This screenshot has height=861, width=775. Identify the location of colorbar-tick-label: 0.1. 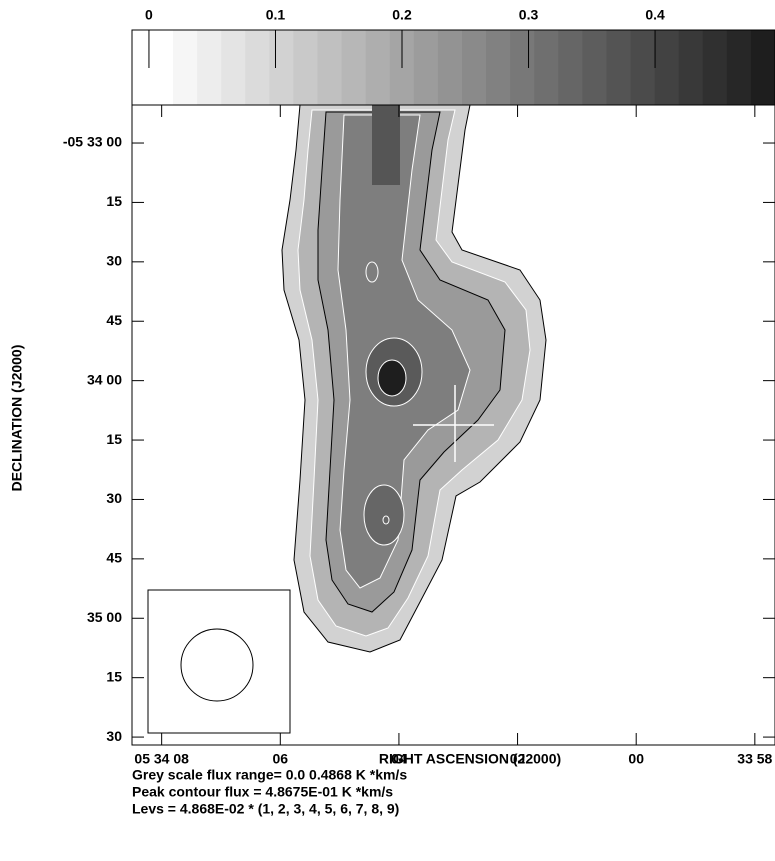
(276, 15).